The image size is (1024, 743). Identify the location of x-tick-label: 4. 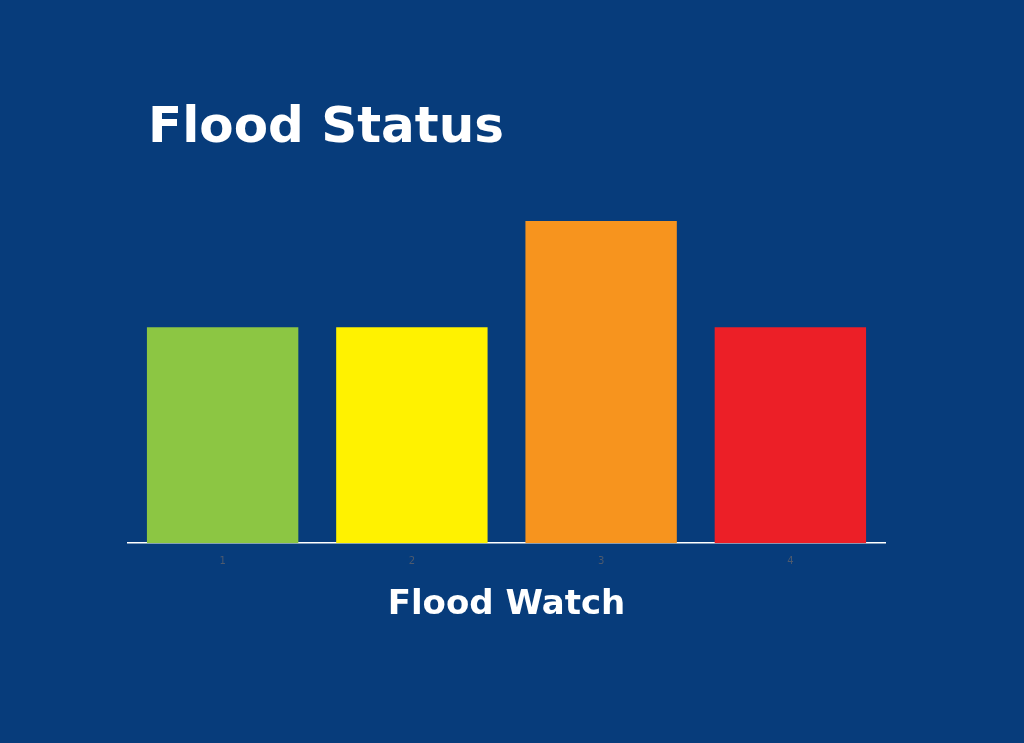
(790, 560).